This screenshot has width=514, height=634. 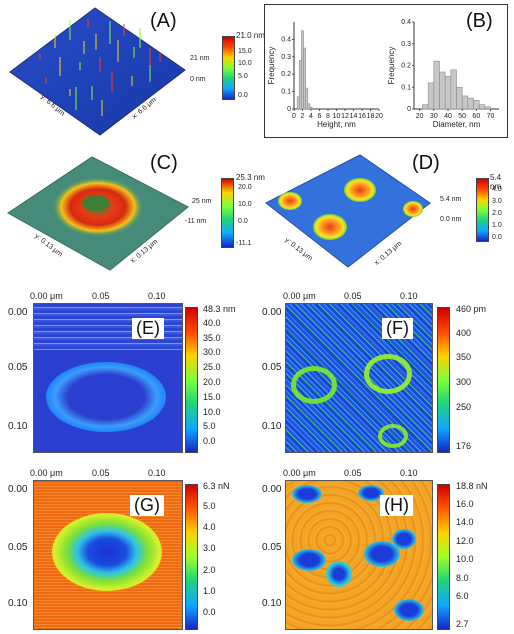 I want to click on panel-d-scale-tick: 1.0, so click(x=497, y=225).